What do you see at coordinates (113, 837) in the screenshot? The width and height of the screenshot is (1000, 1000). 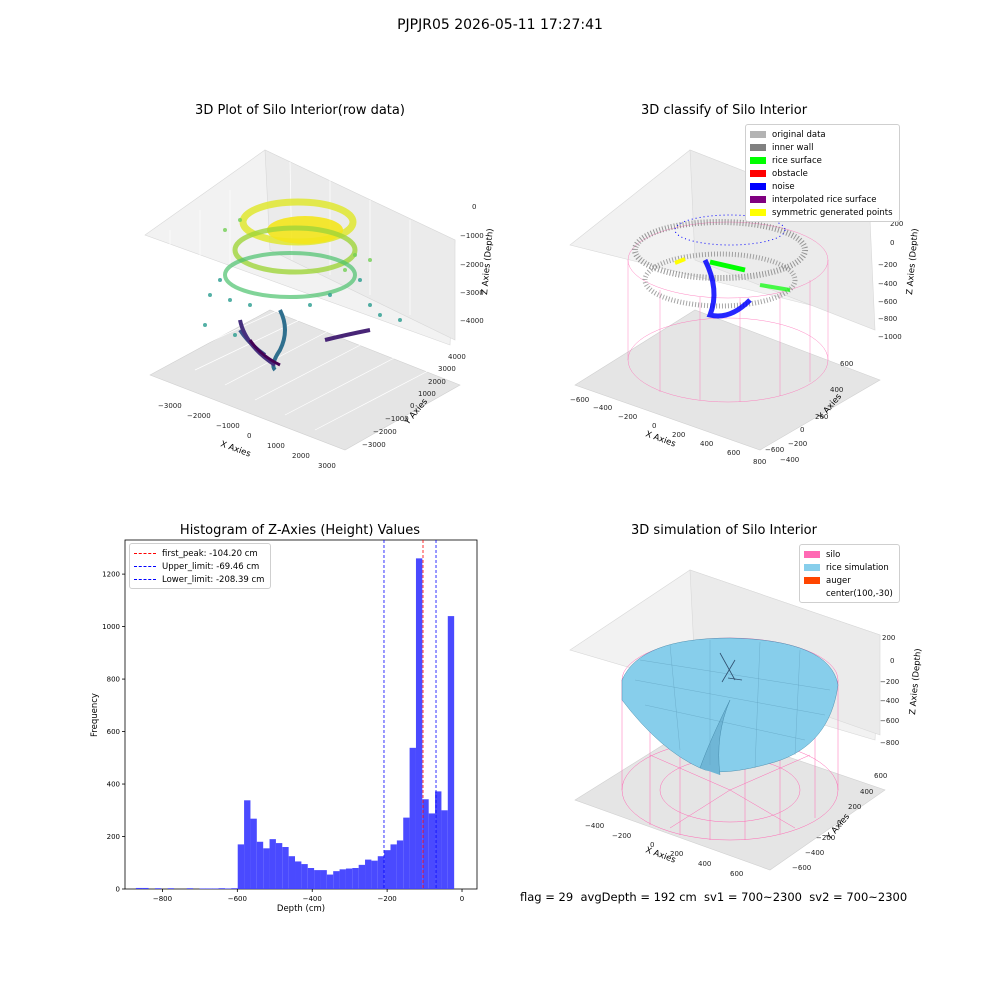 I see `y-tick-label: 200` at bounding box center [113, 837].